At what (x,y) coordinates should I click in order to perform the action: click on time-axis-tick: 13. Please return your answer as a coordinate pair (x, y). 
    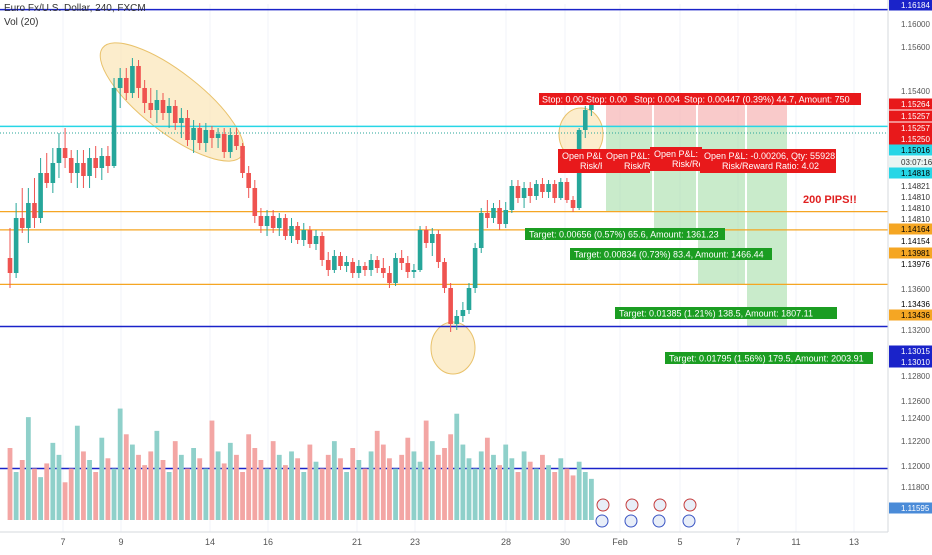
    Looking at the image, I should click on (854, 542).